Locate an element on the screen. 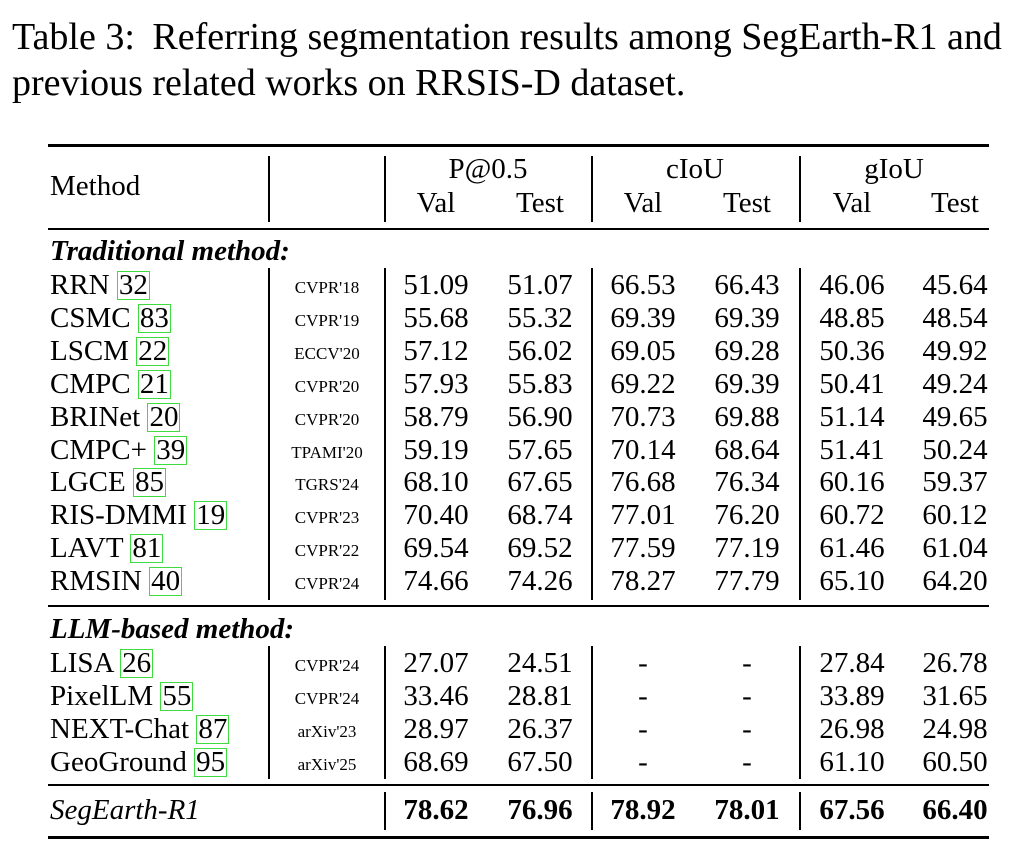 Image resolution: width=1026 pixels, height=848 pixels. value-cell: 55.32 is located at coordinates (540, 317).